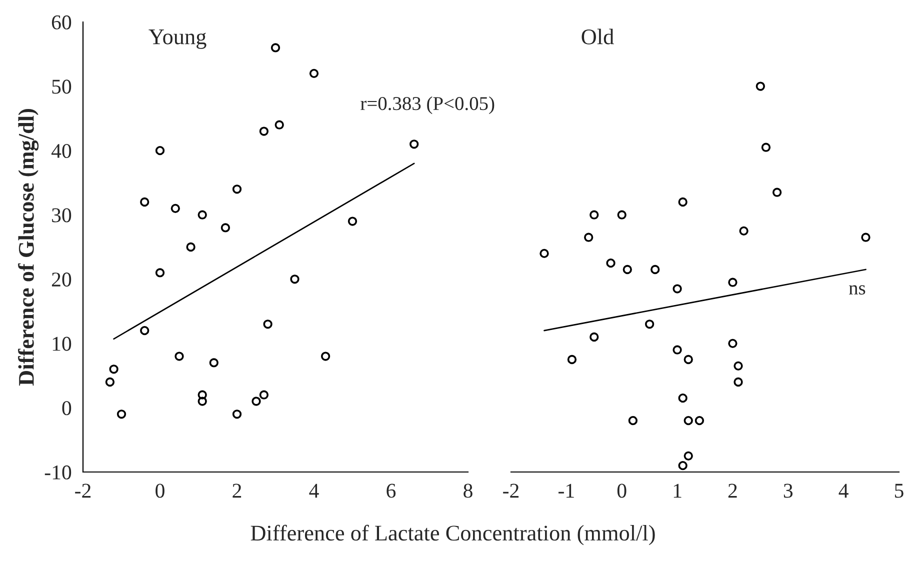 This screenshot has height=562, width=906. What do you see at coordinates (427, 105) in the screenshot?
I see `annotation: r=0.383 (P<0.05)` at bounding box center [427, 105].